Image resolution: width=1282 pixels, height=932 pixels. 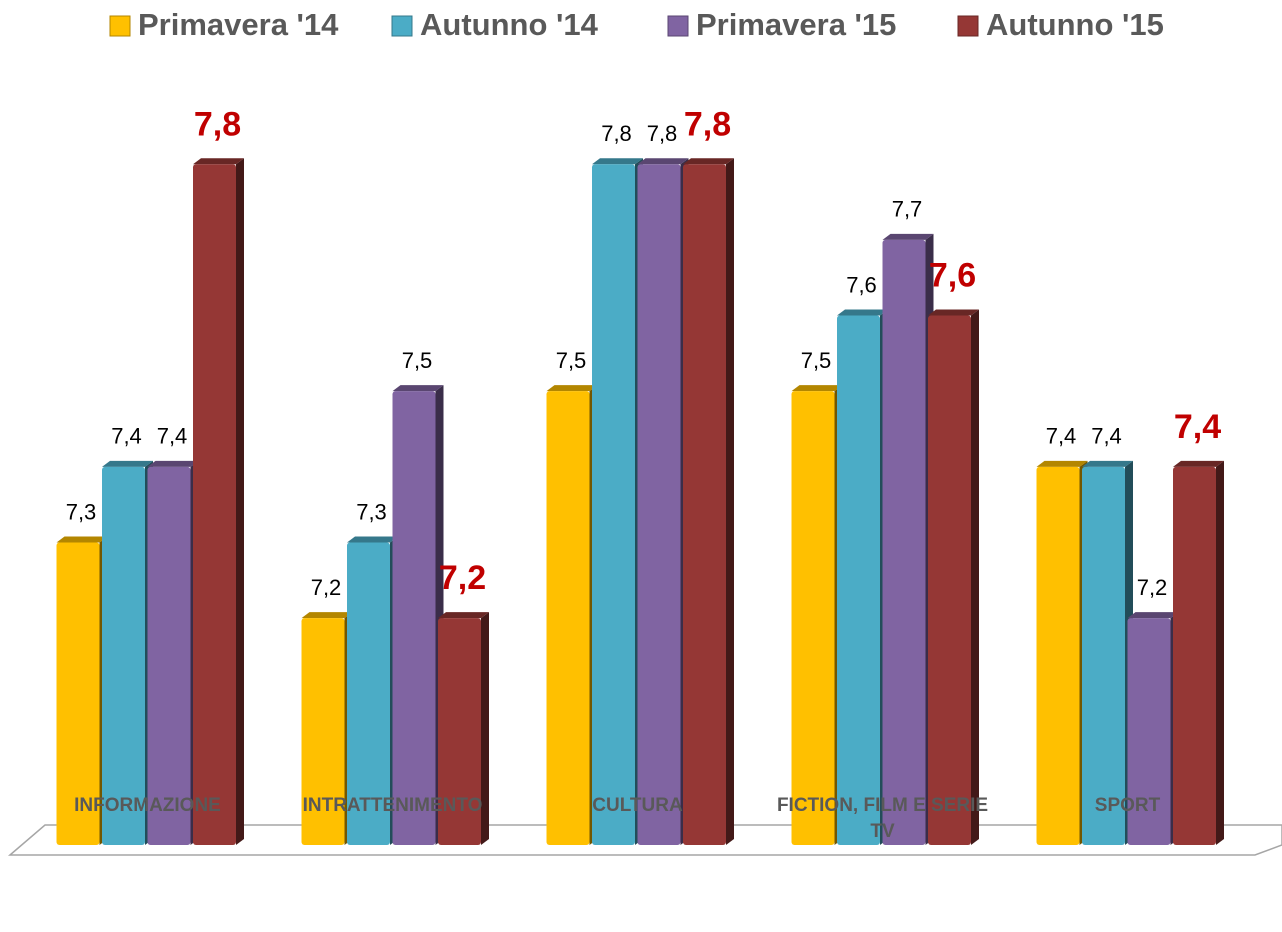 I want to click on legend-label: Autunno '14, so click(x=509, y=24).